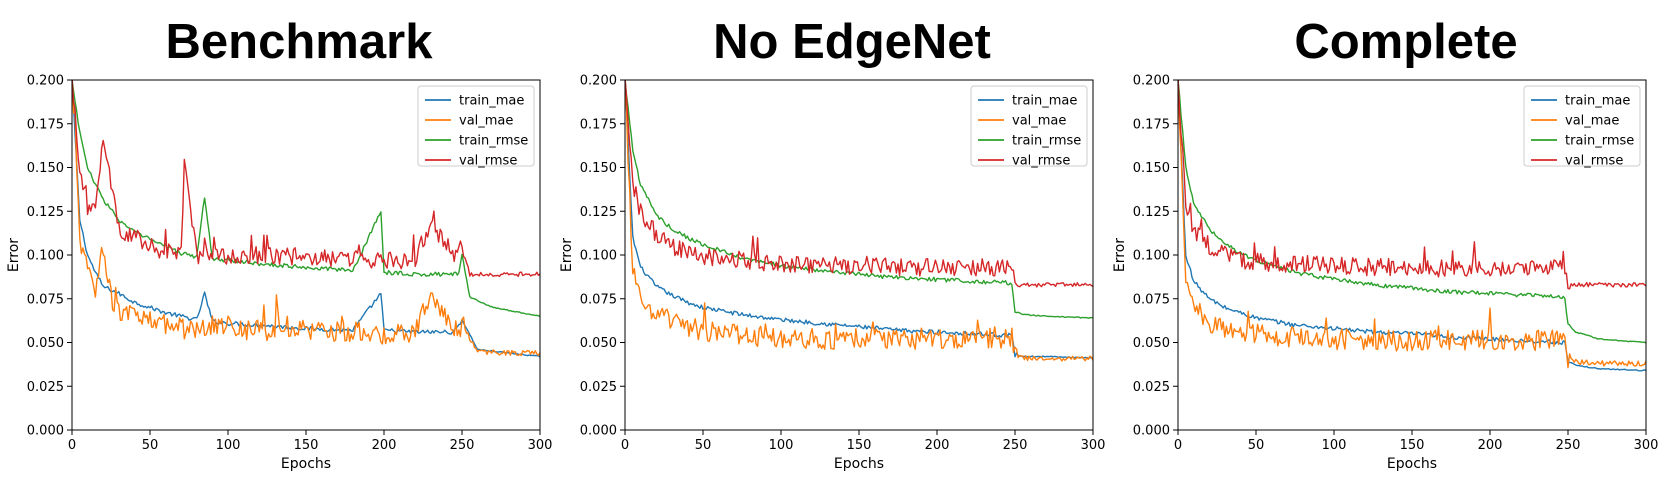 This screenshot has height=478, width=1672. What do you see at coordinates (1406, 42) in the screenshot?
I see `chart-title-complete: Complete` at bounding box center [1406, 42].